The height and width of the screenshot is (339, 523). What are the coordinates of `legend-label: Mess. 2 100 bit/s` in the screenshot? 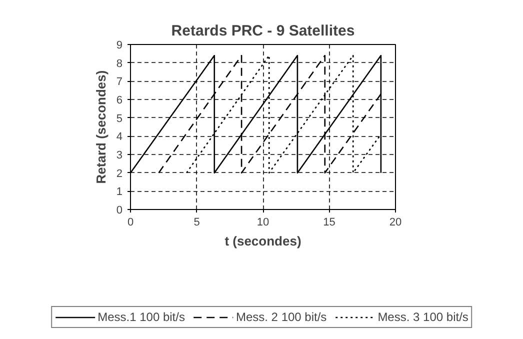 It's located at (281, 317).